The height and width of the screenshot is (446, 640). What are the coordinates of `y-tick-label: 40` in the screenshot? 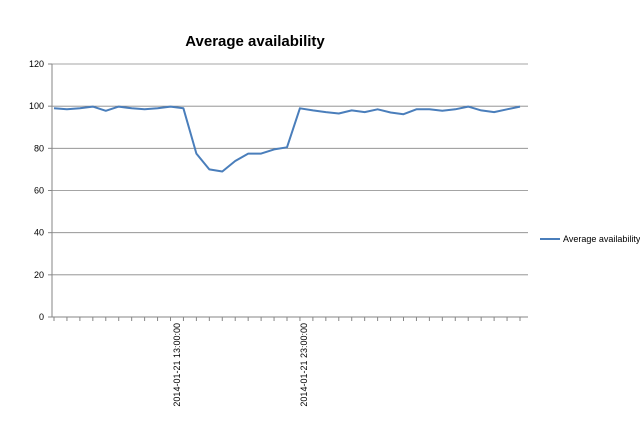 It's located at (39, 233).